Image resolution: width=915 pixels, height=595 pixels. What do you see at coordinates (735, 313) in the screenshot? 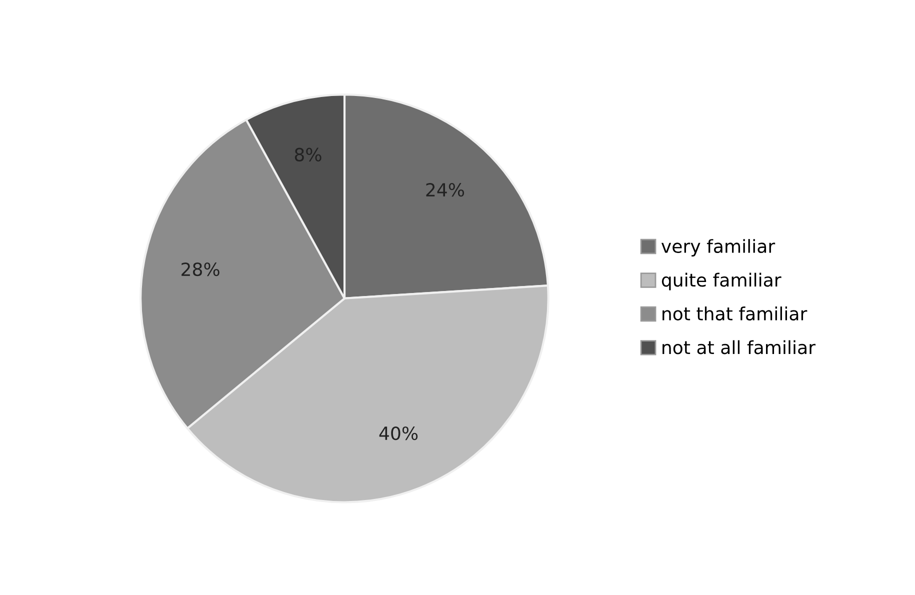
I see `legend-label: not that familiar` at bounding box center [735, 313].